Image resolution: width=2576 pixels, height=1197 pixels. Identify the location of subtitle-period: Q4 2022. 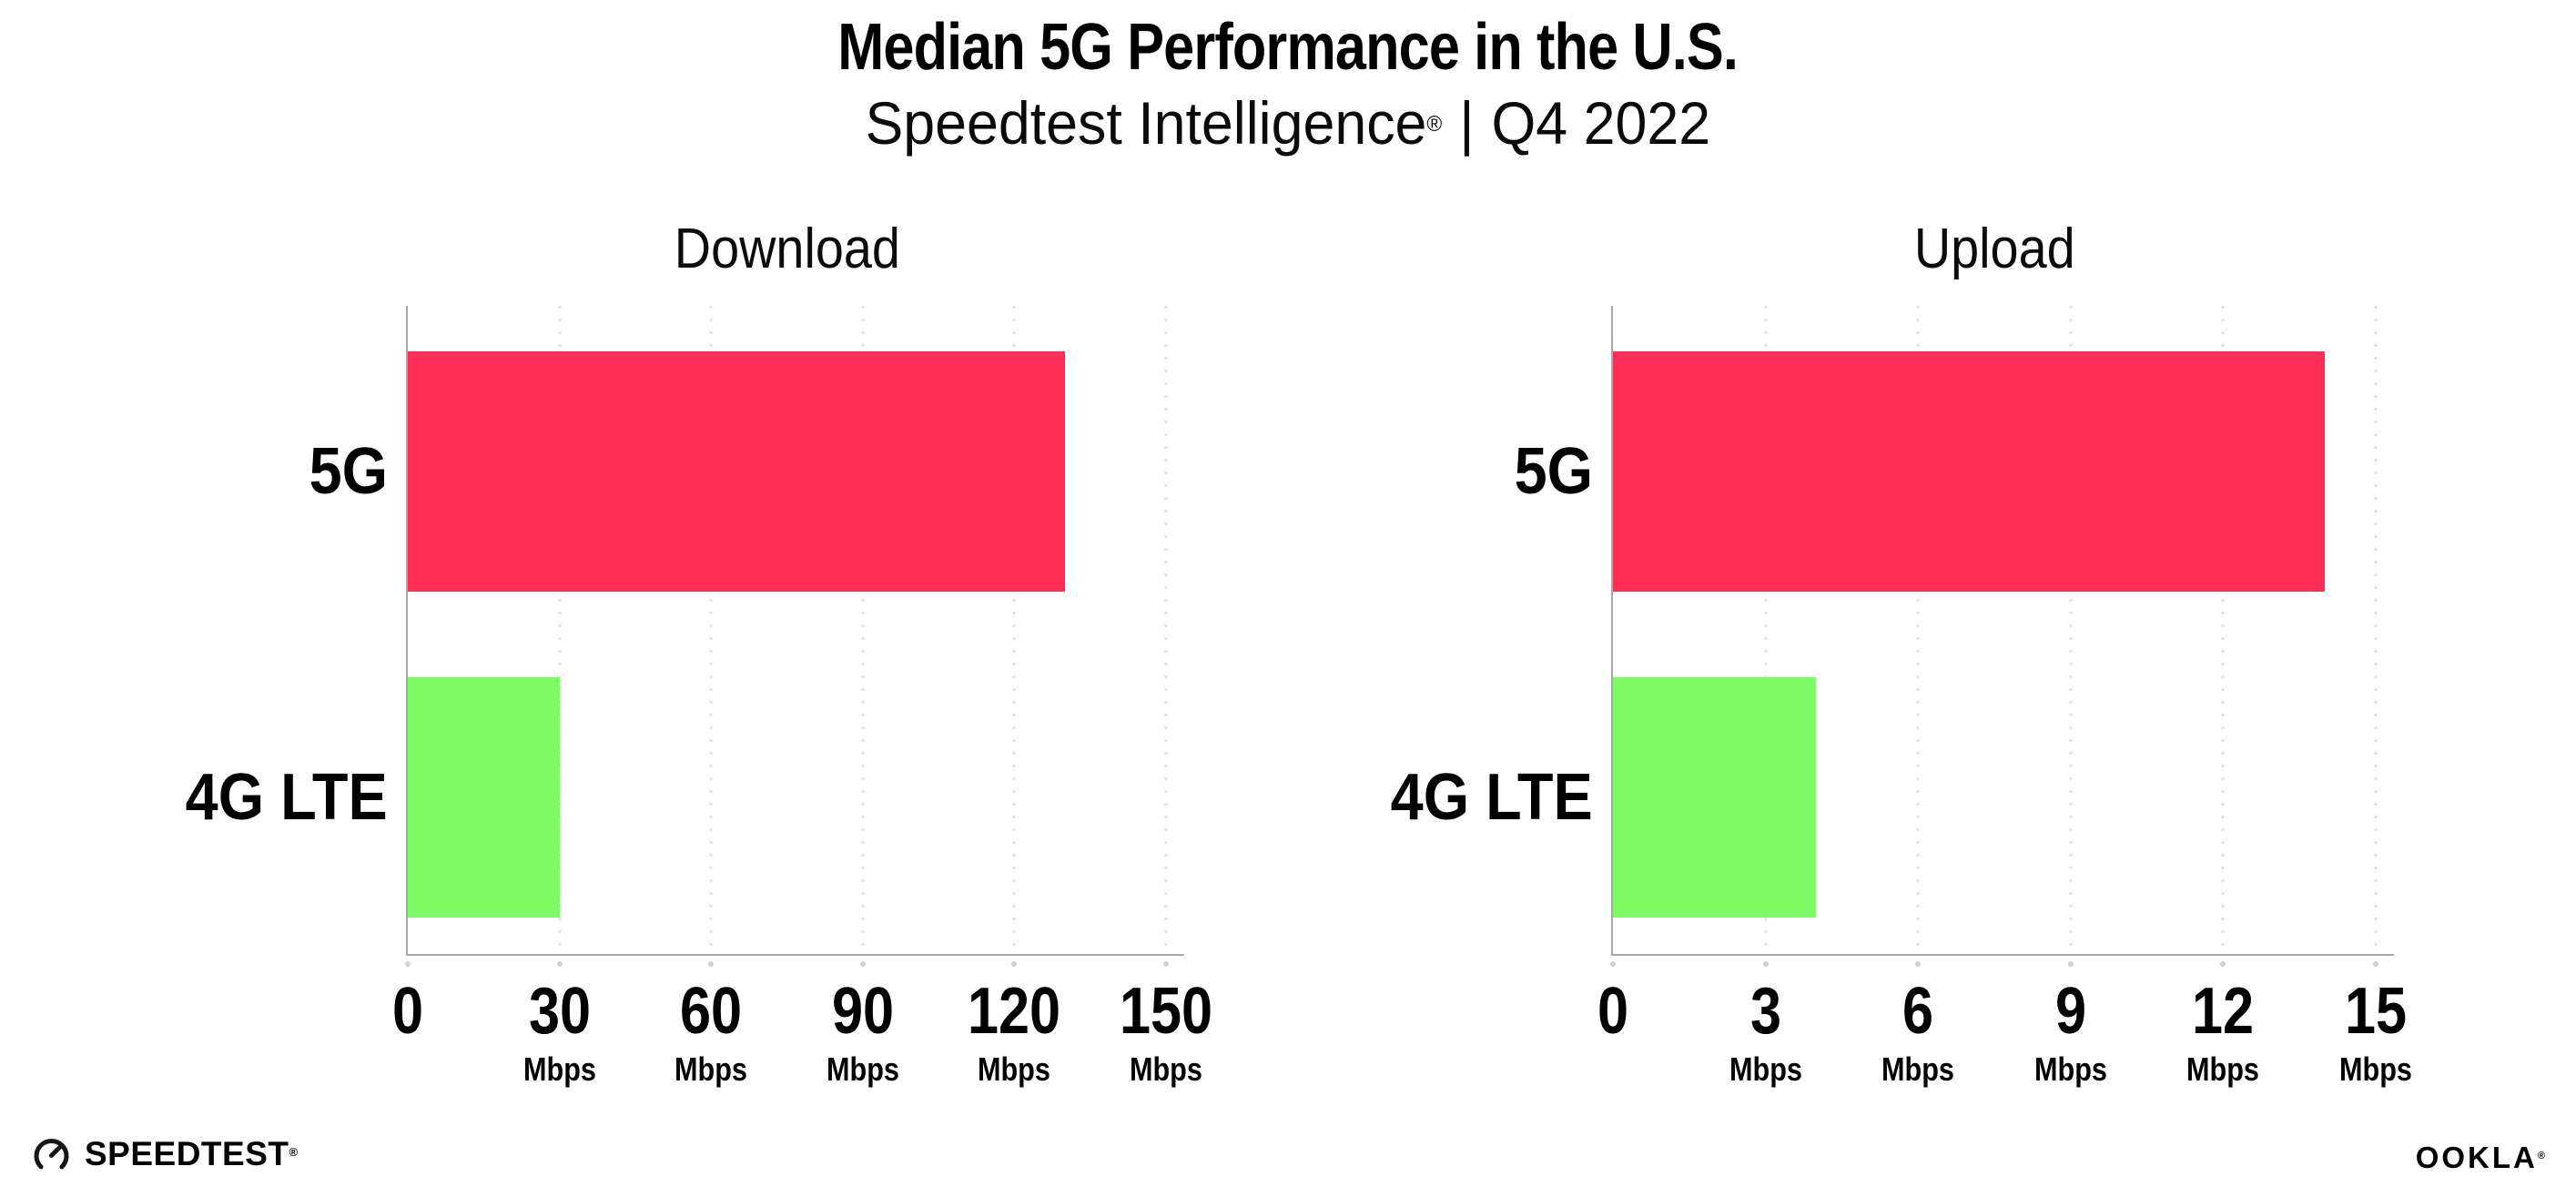
(1601, 123).